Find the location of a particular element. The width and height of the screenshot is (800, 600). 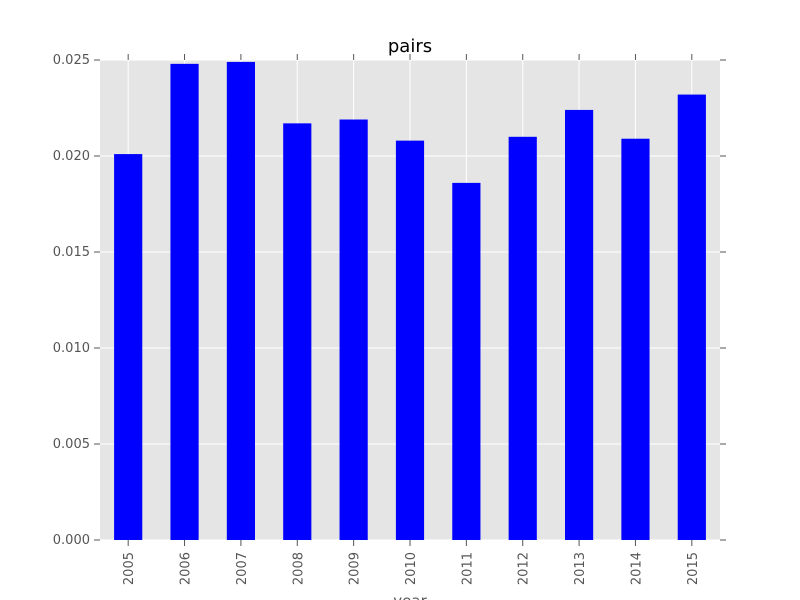

bar-2007 is located at coordinates (240, 301).